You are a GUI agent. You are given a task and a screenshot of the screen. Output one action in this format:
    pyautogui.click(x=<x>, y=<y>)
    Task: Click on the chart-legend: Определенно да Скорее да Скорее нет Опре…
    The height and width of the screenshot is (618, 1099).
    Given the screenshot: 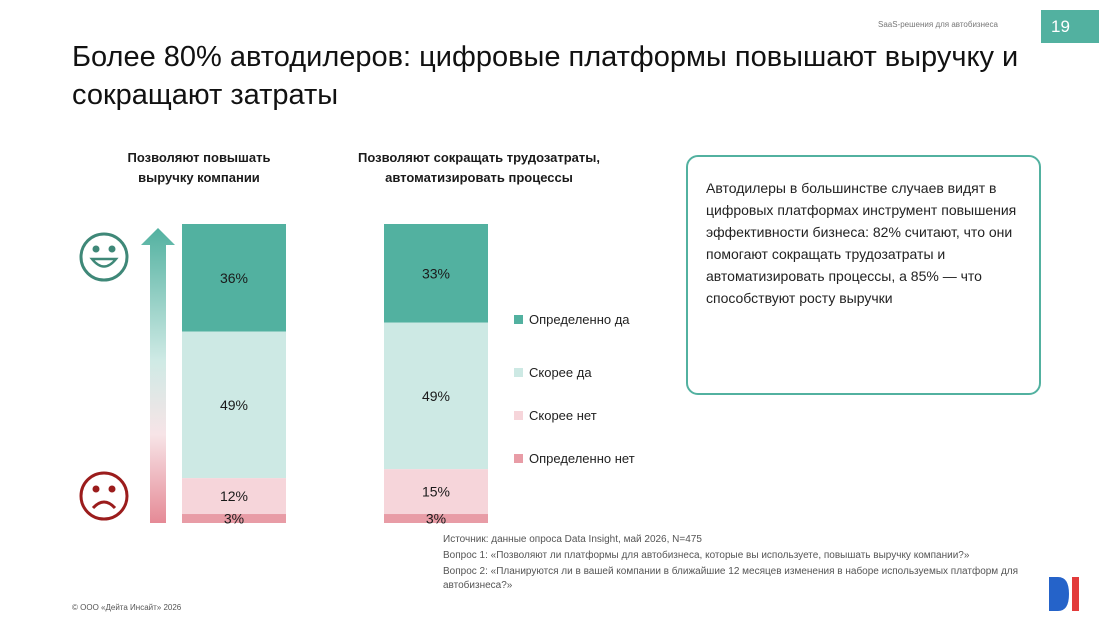 What is the action you would take?
    pyautogui.click(x=574, y=394)
    